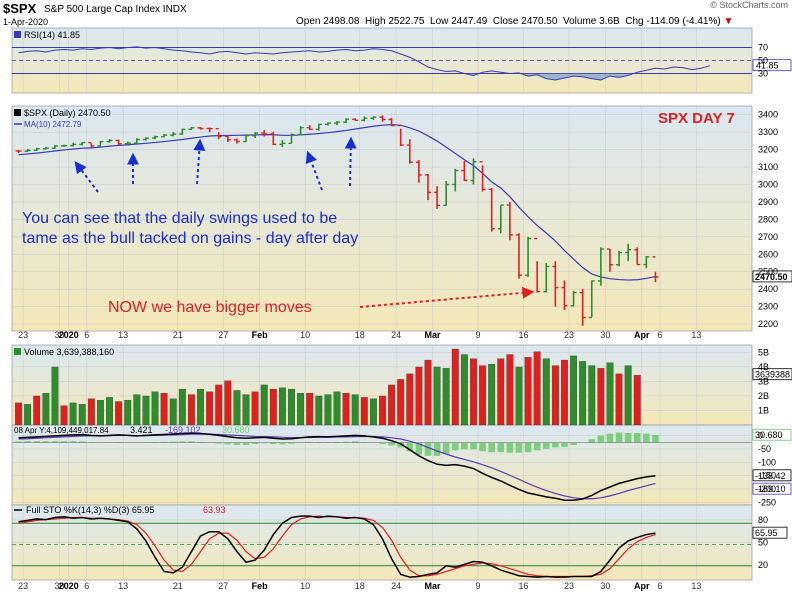 The height and width of the screenshot is (595, 792). What do you see at coordinates (123, 335) in the screenshot?
I see `x-tick-label: 13` at bounding box center [123, 335].